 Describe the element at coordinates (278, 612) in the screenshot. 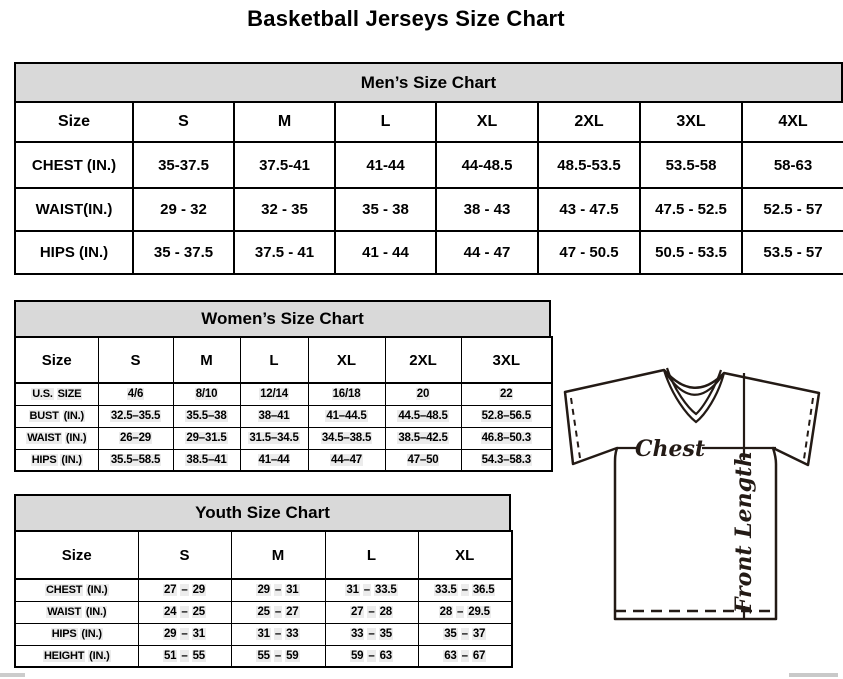

I see `table-cell: 25 – 27` at that location.